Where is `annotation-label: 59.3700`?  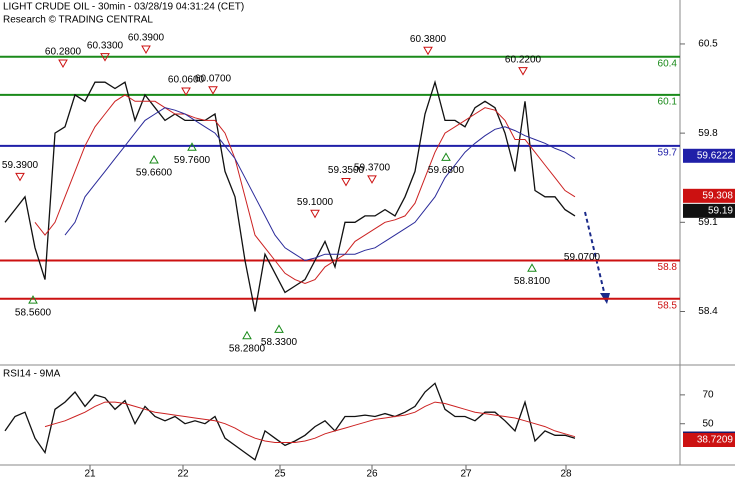 annotation-label: 59.3700 is located at coordinates (372, 168).